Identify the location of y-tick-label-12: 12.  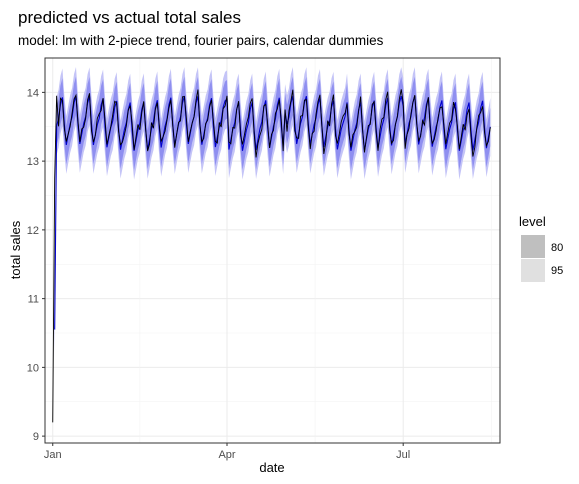
(33, 231).